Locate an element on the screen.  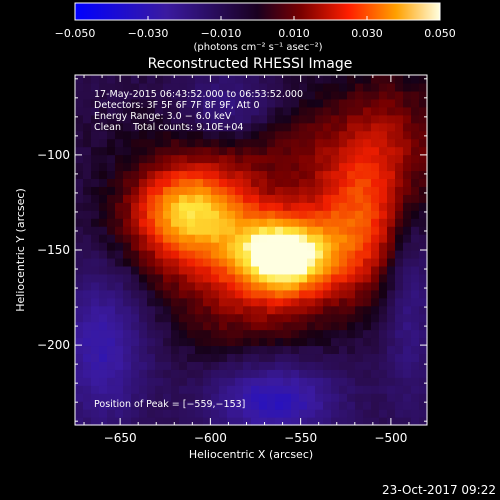
y-tick-label: −100 is located at coordinates (53, 155).